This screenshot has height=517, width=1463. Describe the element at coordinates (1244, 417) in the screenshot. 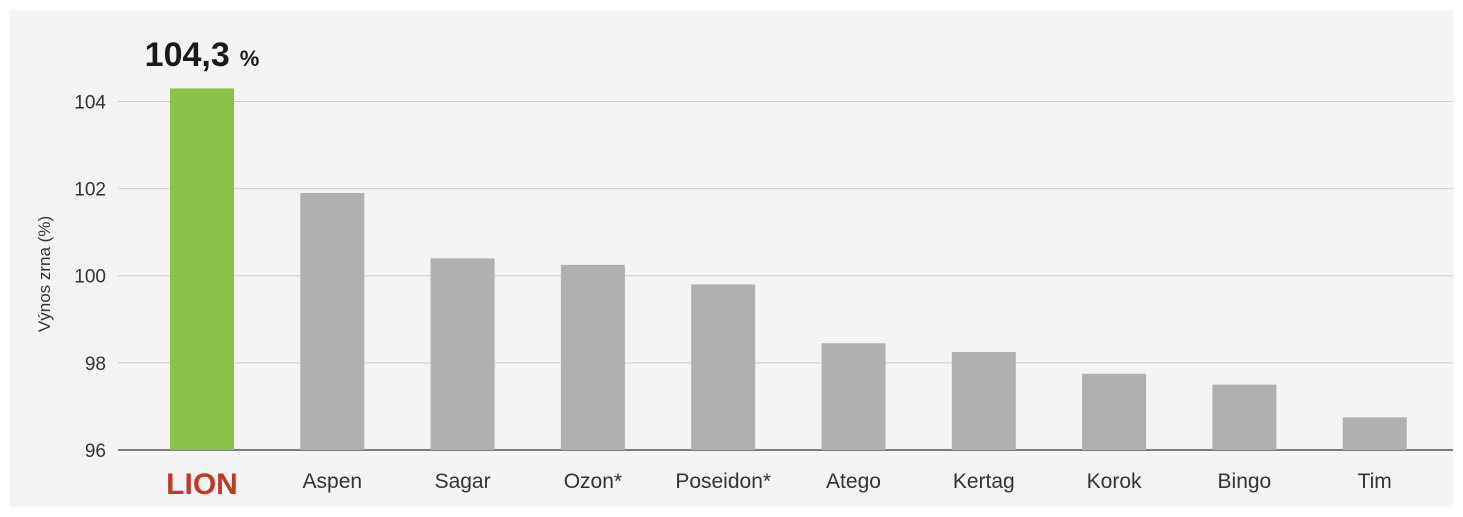

I see `bar-bingo` at that location.